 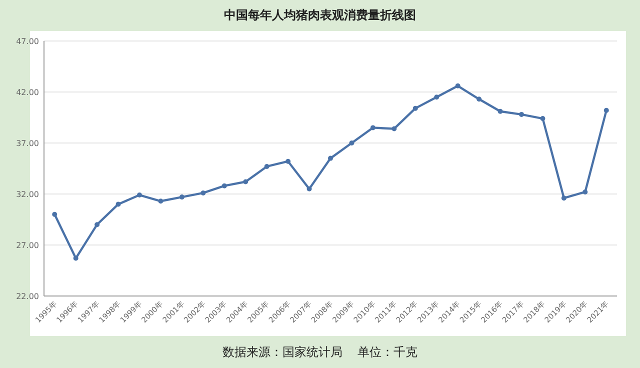 What do you see at coordinates (27, 143) in the screenshot?
I see `y-tick-label: 37.00` at bounding box center [27, 143].